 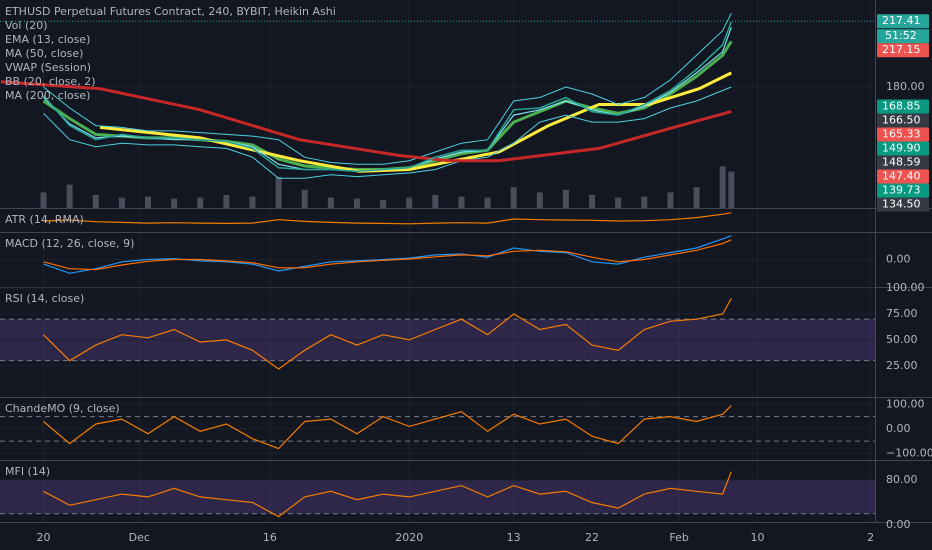 What do you see at coordinates (902, 313) in the screenshot?
I see `y-tick-label: 75.00` at bounding box center [902, 313].